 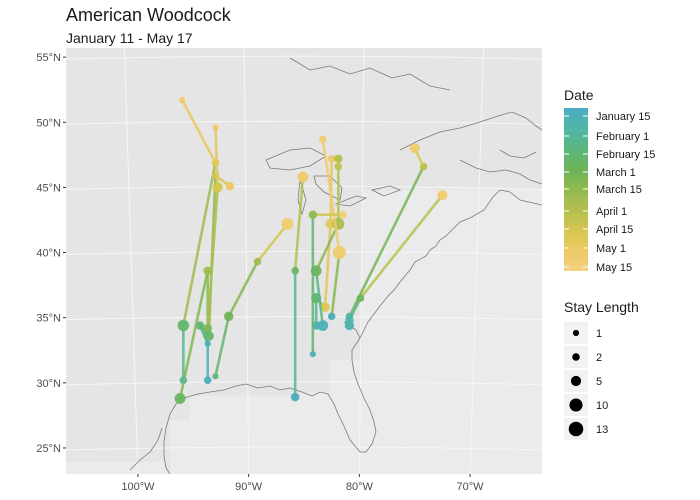 What do you see at coordinates (601, 369) in the screenshot?
I see `stay-legend: Stay Length 1 2 5 10 13` at bounding box center [601, 369].